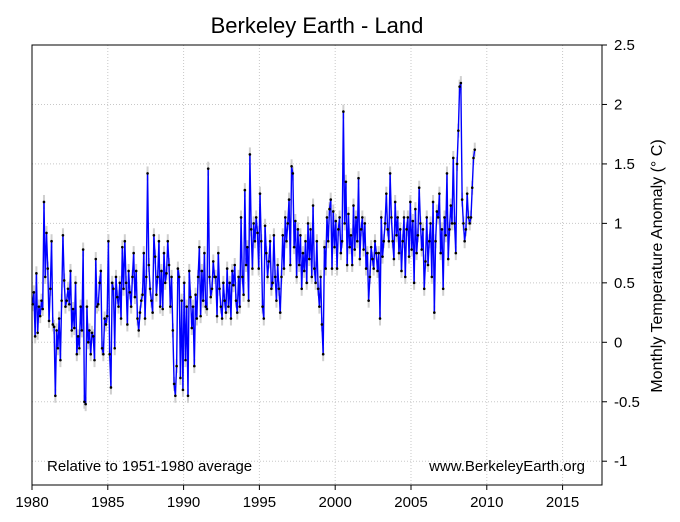 Image resolution: width=680 pixels, height=522 pixels. What do you see at coordinates (506, 466) in the screenshot?
I see `source-url: www.BerkeleyEarth.org` at bounding box center [506, 466].